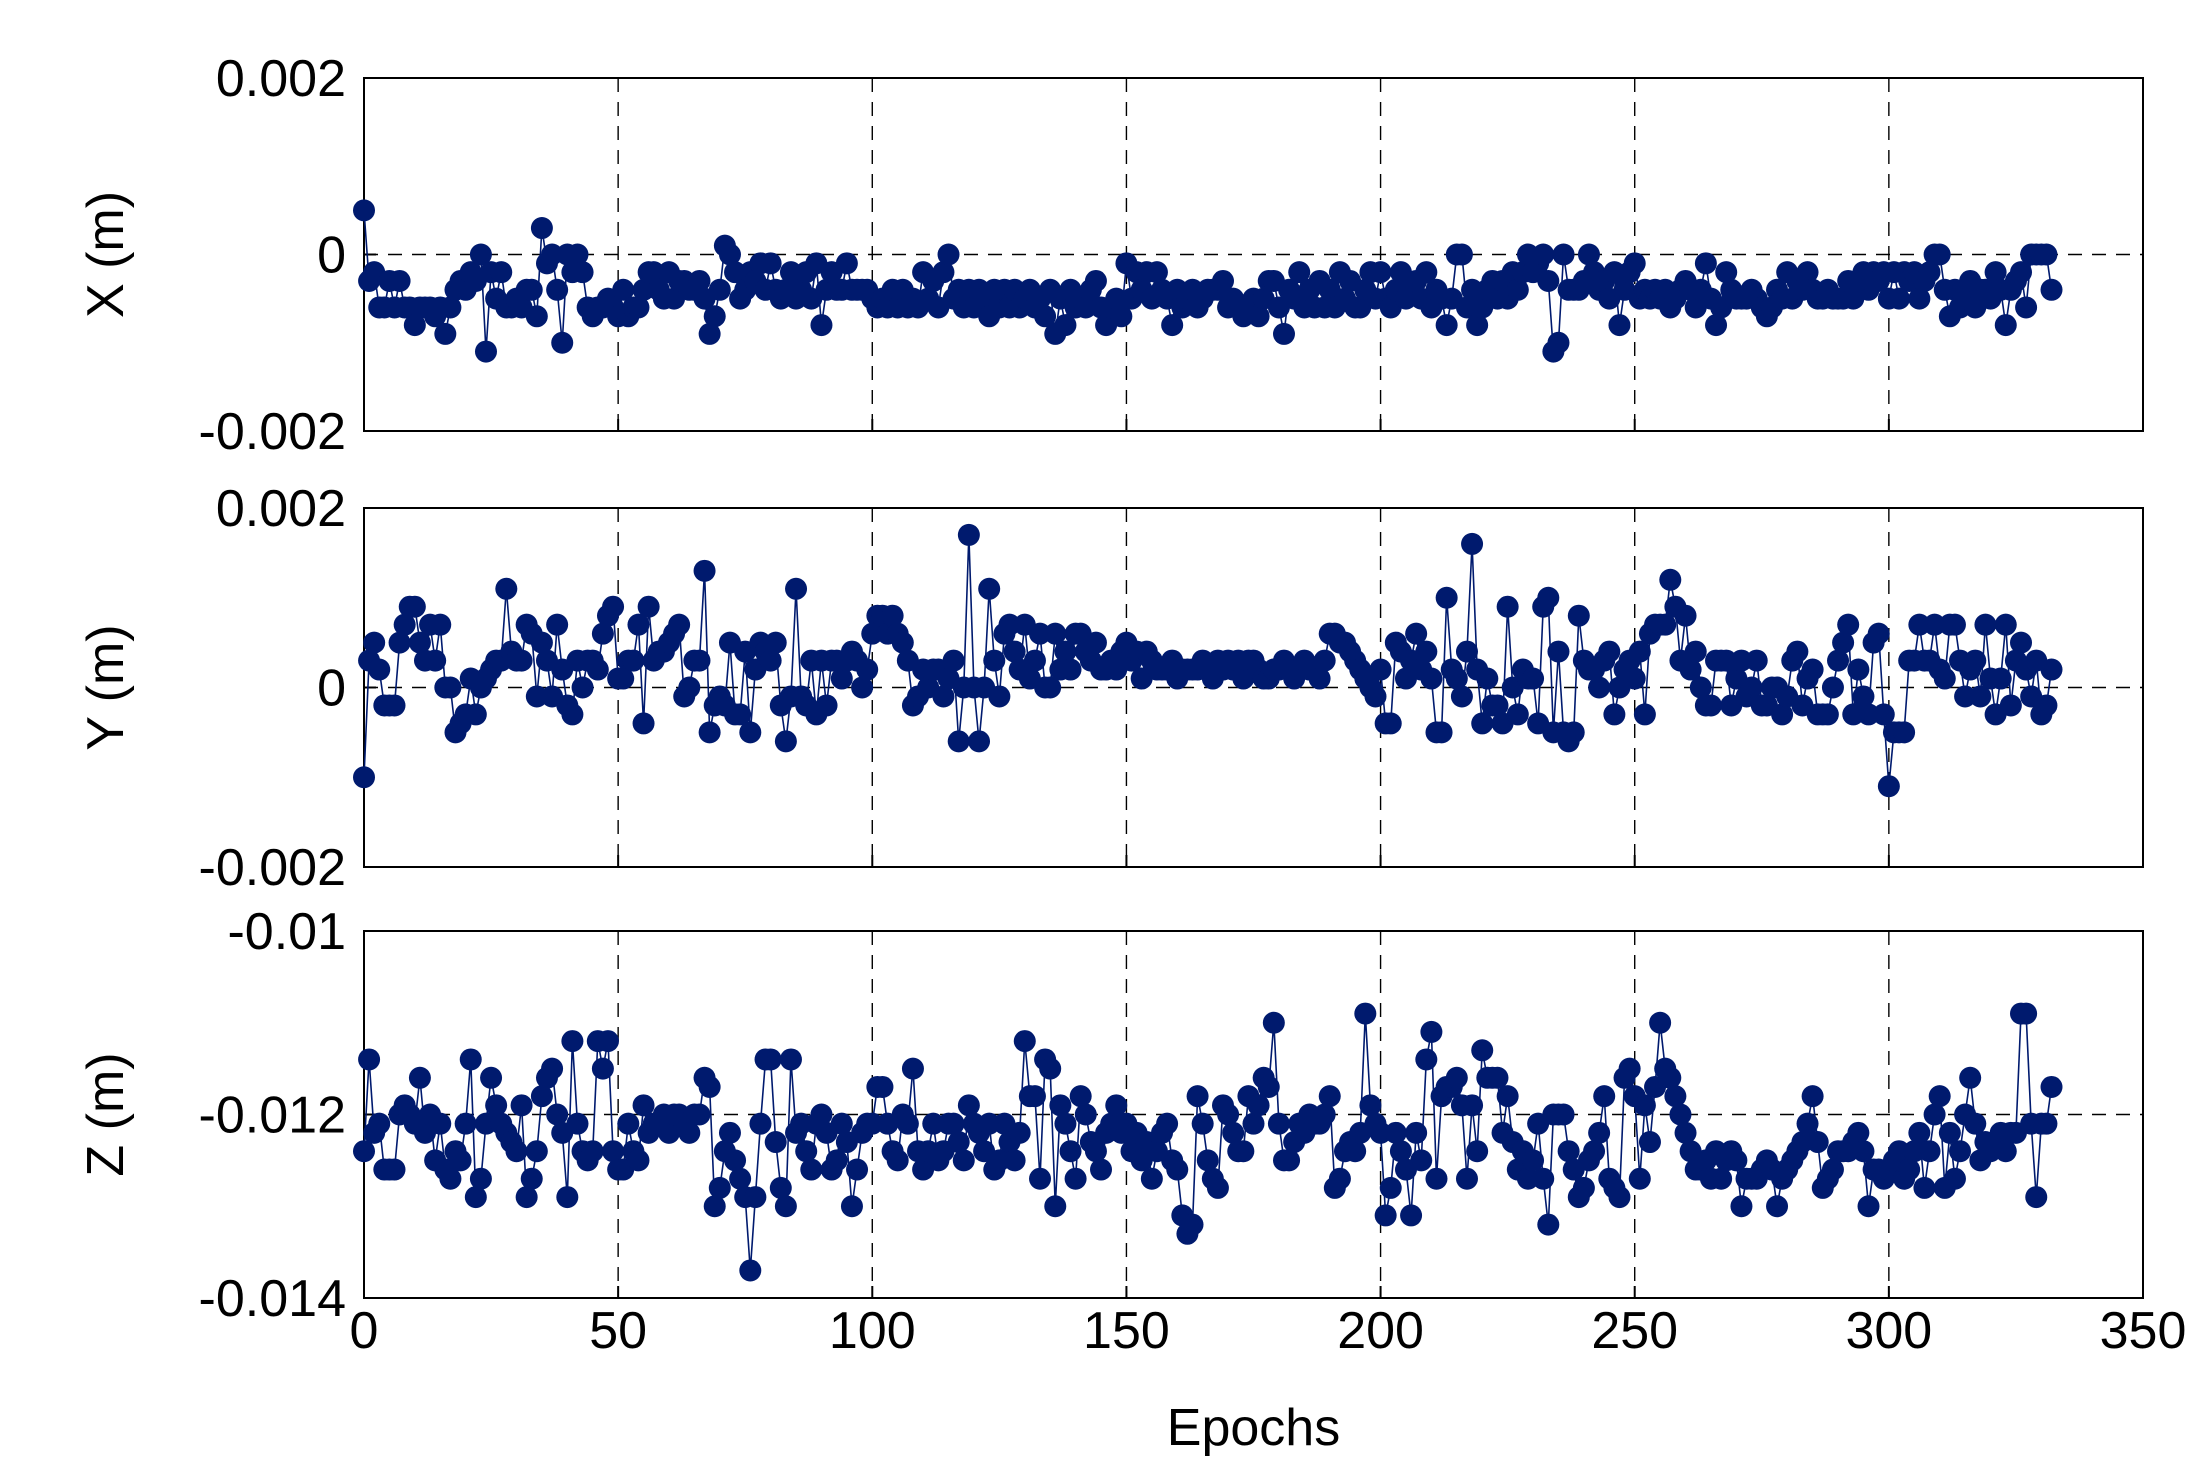 This screenshot has width=2207, height=1482. I want to click on y-tick-label: 0.002, so click(281, 79).